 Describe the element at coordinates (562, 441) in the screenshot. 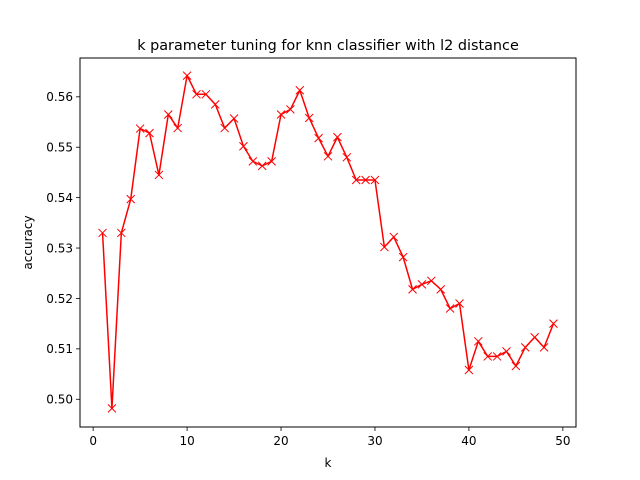

I see `x-tick-label: 50` at that location.